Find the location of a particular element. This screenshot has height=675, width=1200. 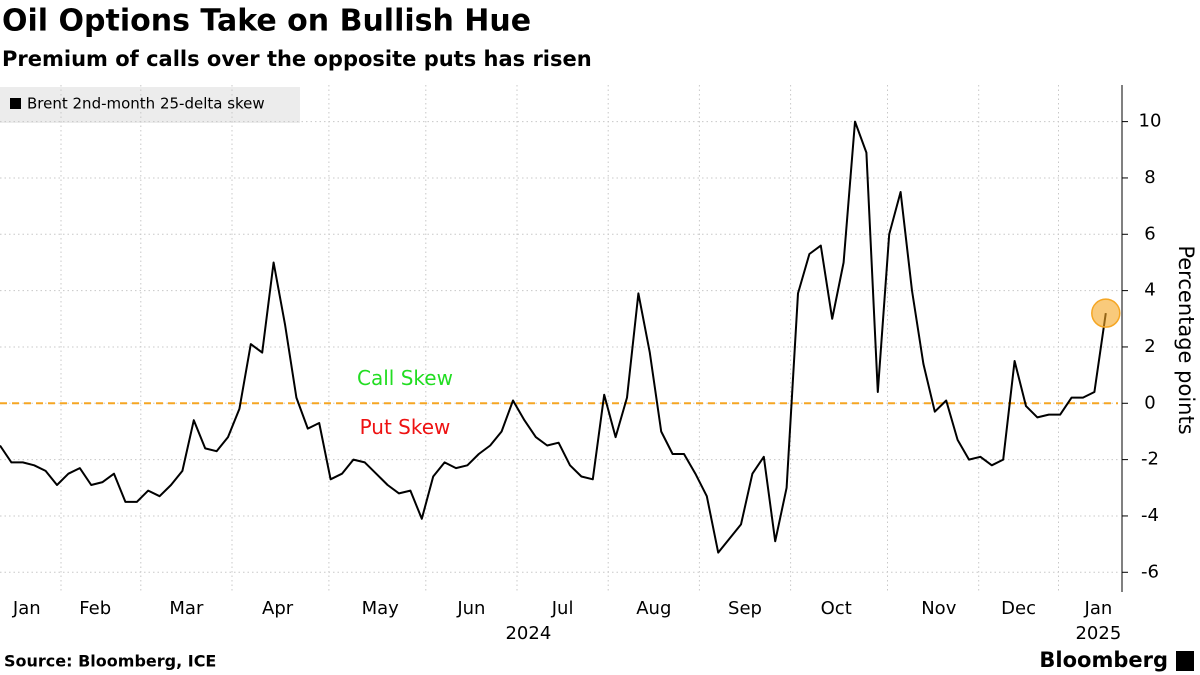

x-year-label: 2025 is located at coordinates (1098, 633).